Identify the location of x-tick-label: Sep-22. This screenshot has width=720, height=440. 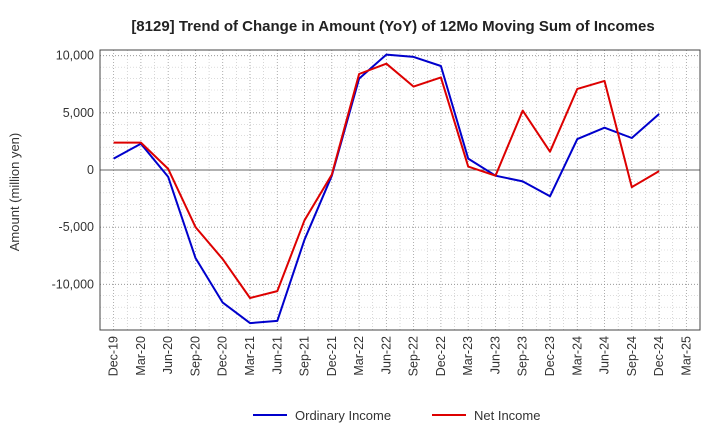
(414, 356).